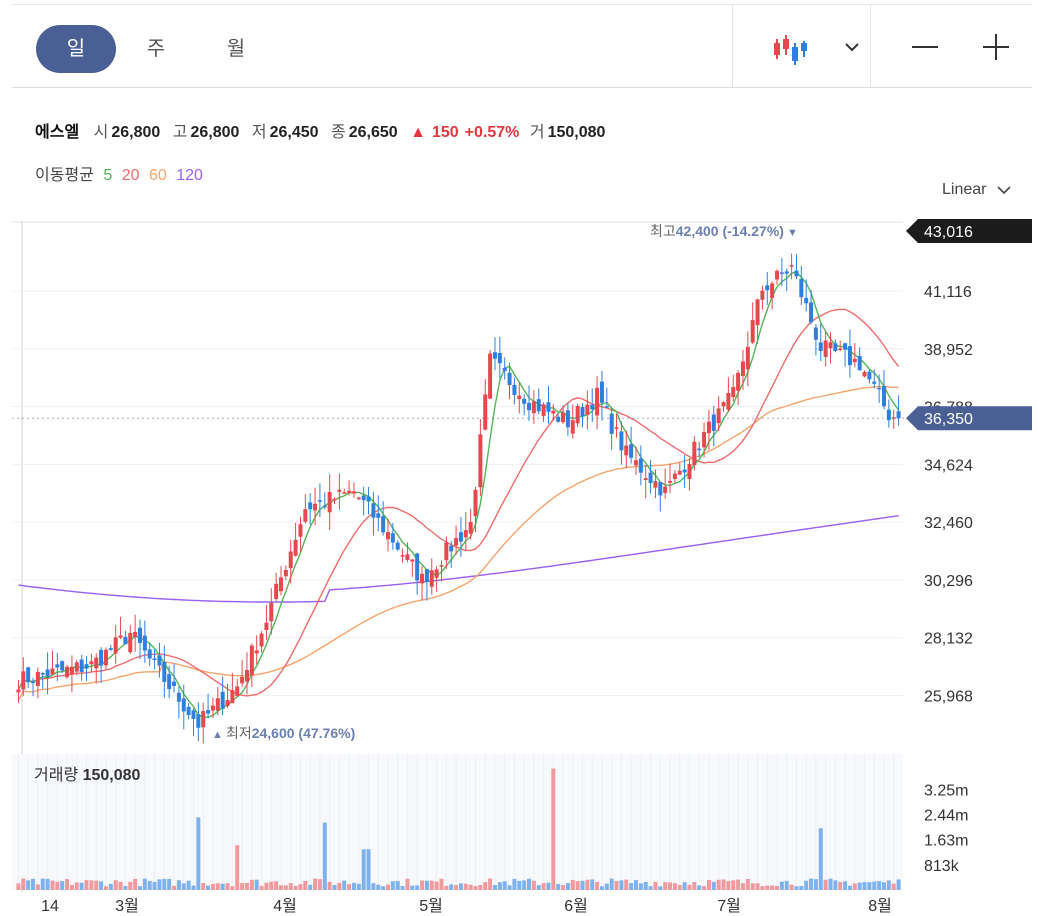 This screenshot has height=916, width=1038. I want to click on scale-selector: Linear, so click(977, 190).